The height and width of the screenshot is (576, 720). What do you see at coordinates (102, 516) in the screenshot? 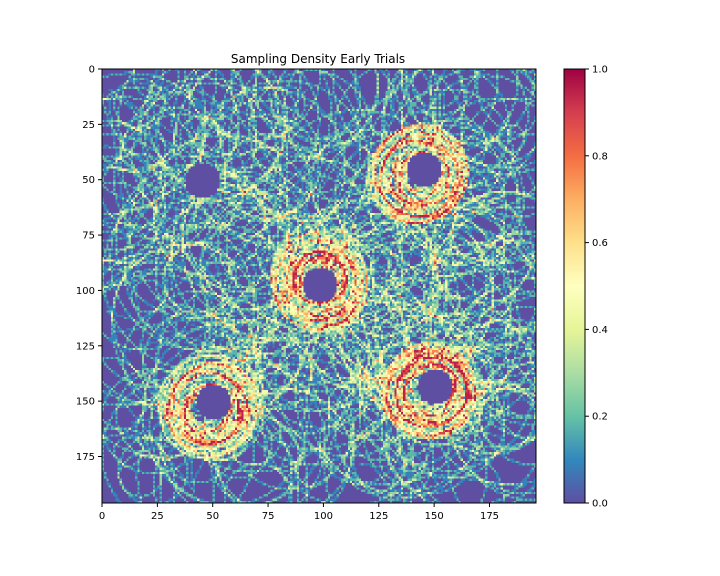
I see `x-tick-label: 0` at bounding box center [102, 516].